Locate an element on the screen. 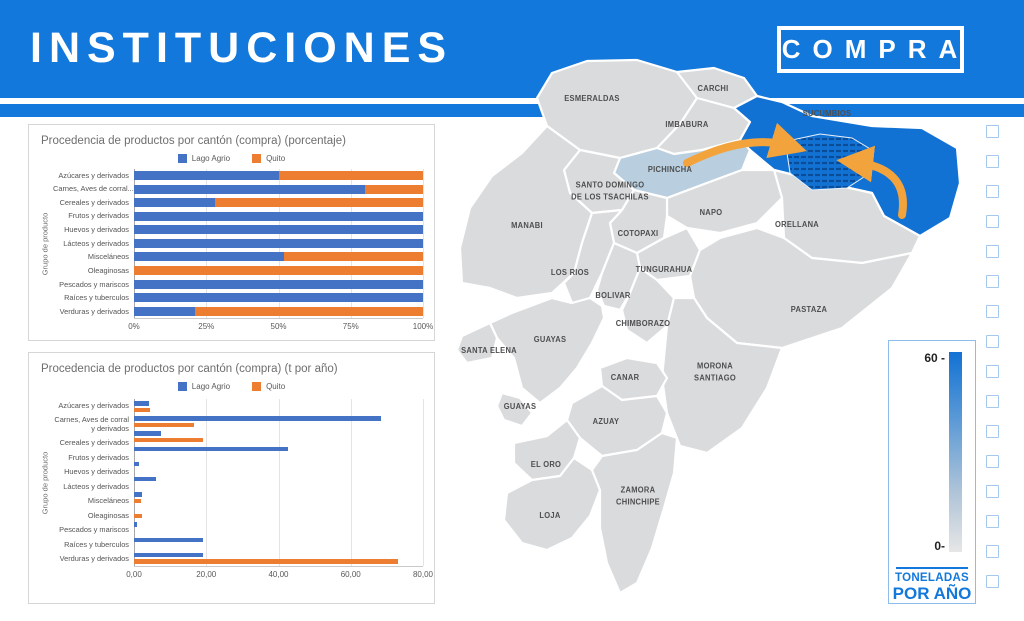 This screenshot has height=621, width=1024. scale-divider is located at coordinates (932, 568).